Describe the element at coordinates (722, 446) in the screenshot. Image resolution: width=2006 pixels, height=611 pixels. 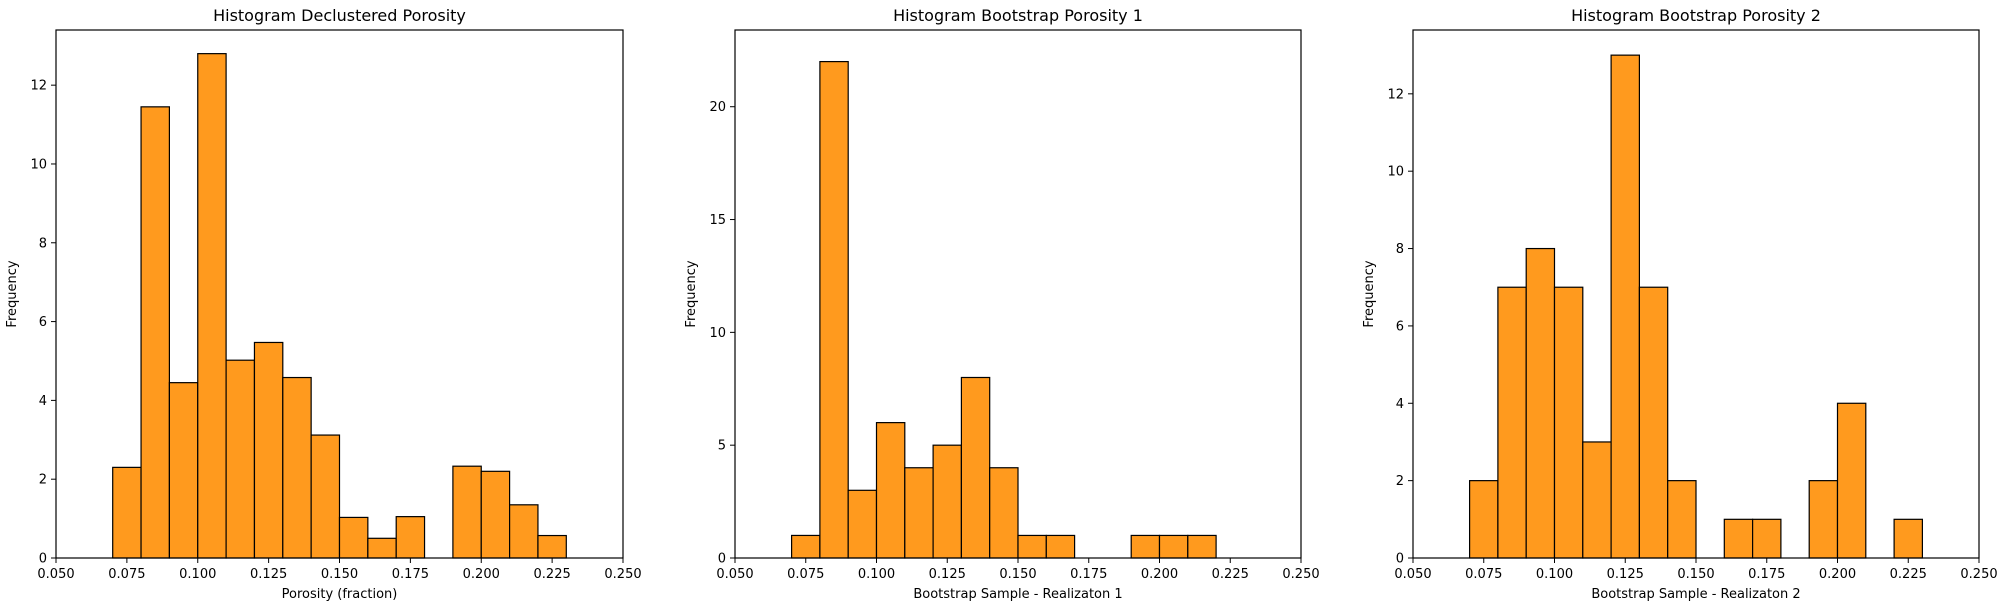
I see `y-tick-label: 5` at that location.